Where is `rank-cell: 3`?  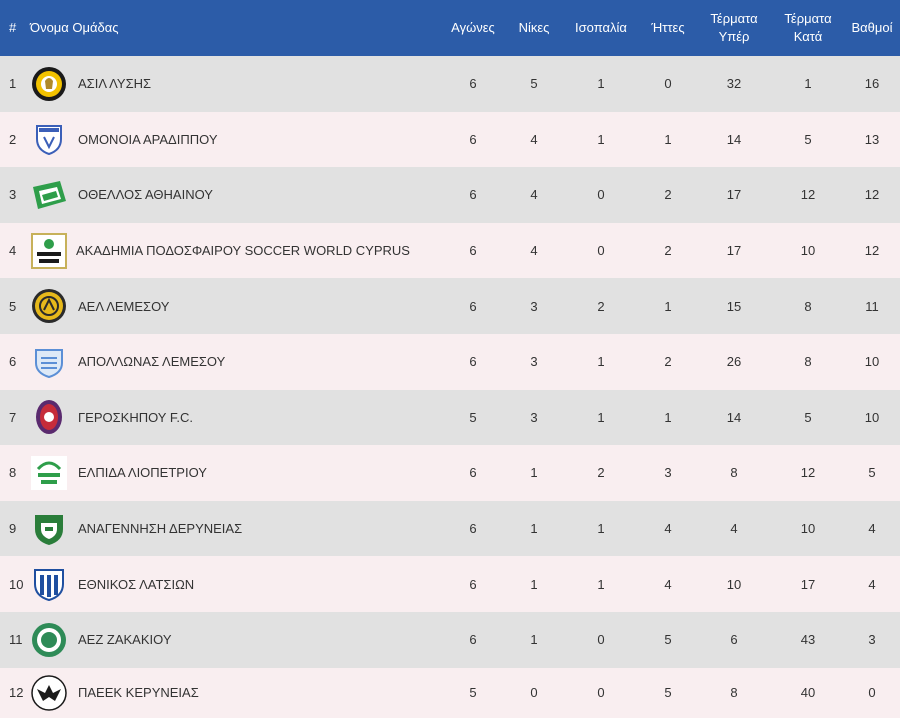 rank-cell: 3 is located at coordinates (13, 195).